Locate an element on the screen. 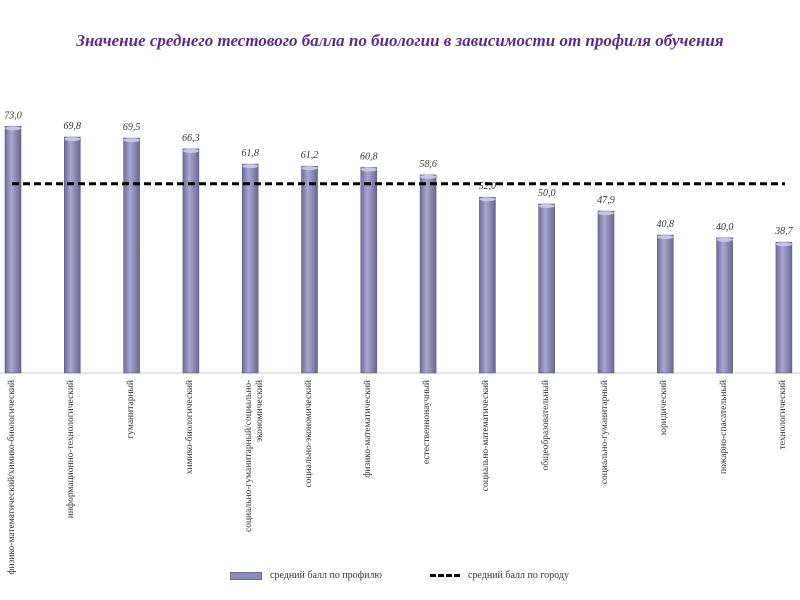 This screenshot has height=600, width=800. x-tick-label: общеобразовательный is located at coordinates (545, 425).